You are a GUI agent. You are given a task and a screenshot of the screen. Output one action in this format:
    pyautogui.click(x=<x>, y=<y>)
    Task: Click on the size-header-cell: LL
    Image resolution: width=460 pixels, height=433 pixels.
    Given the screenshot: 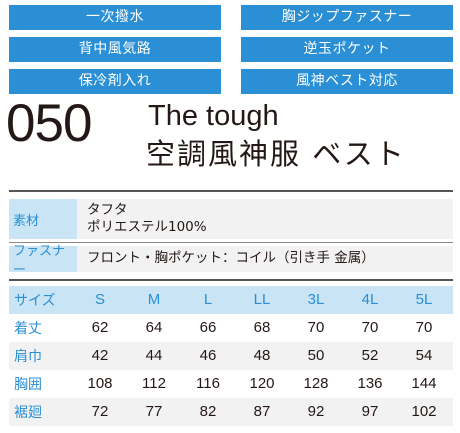 What is the action you would take?
    pyautogui.click(x=262, y=299)
    